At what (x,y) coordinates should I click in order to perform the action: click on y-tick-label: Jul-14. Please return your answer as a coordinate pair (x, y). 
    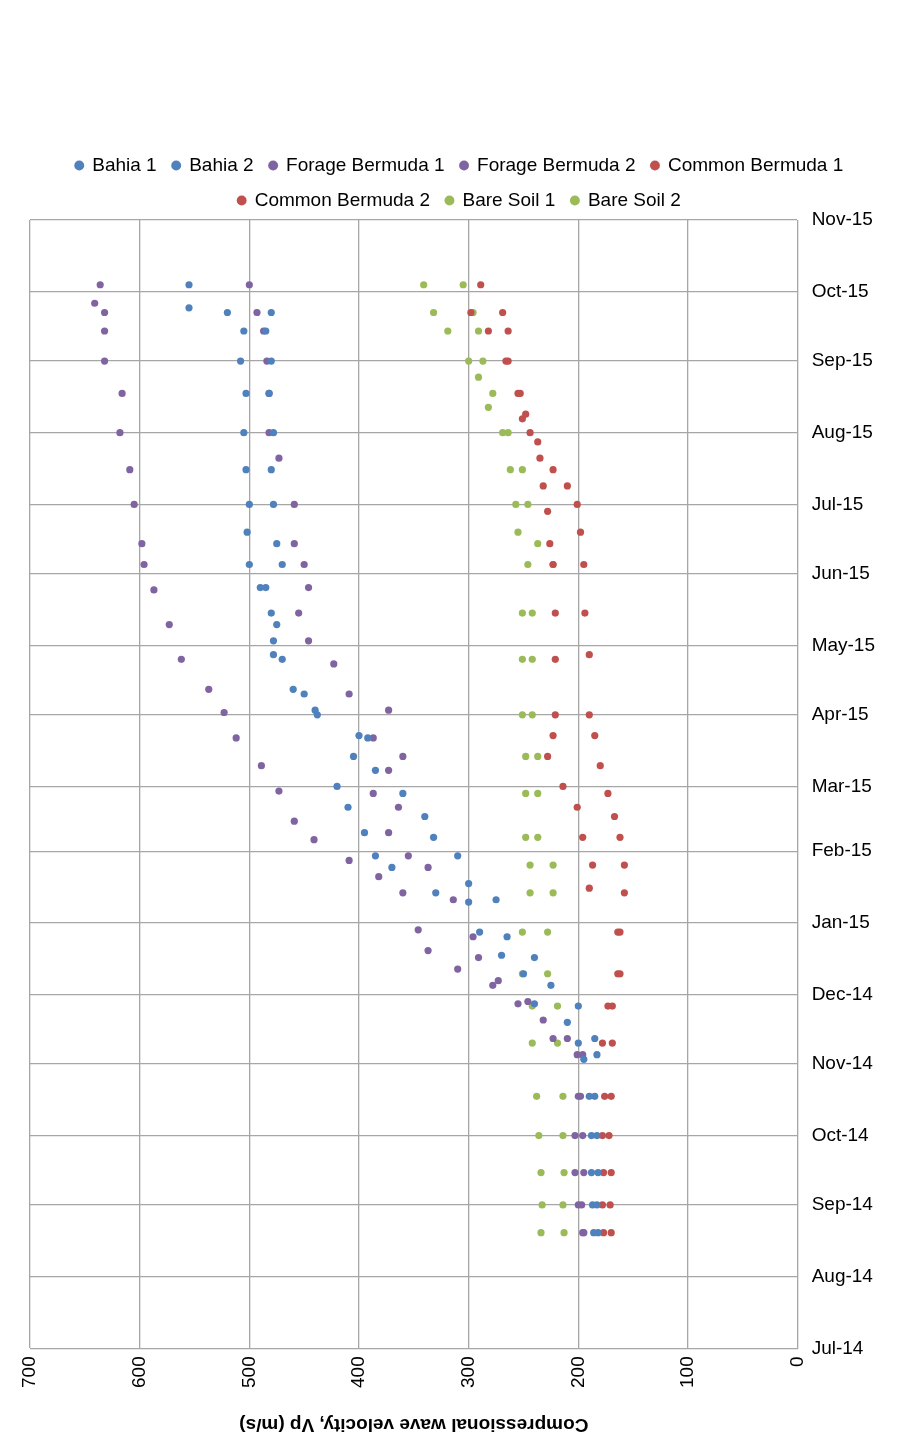
    Looking at the image, I should click on (837, 1347).